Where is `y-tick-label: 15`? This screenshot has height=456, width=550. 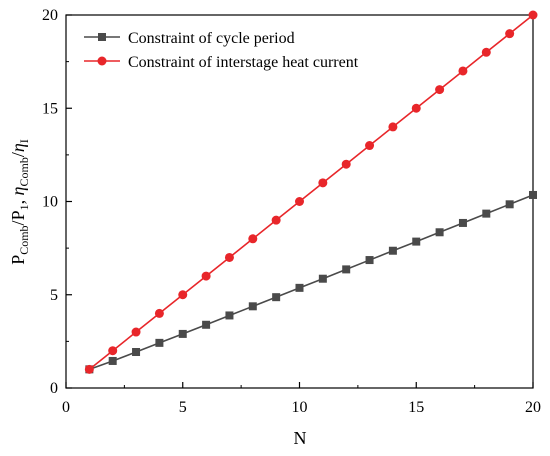
y-tick-label: 15 is located at coordinates (50, 108).